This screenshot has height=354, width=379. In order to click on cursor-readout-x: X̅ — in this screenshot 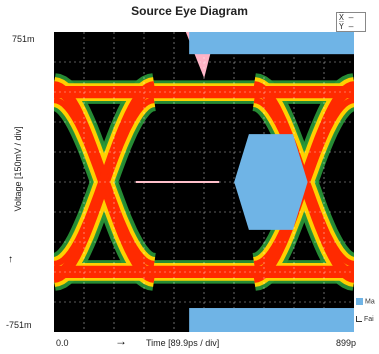, I will do `click(346, 17)`.